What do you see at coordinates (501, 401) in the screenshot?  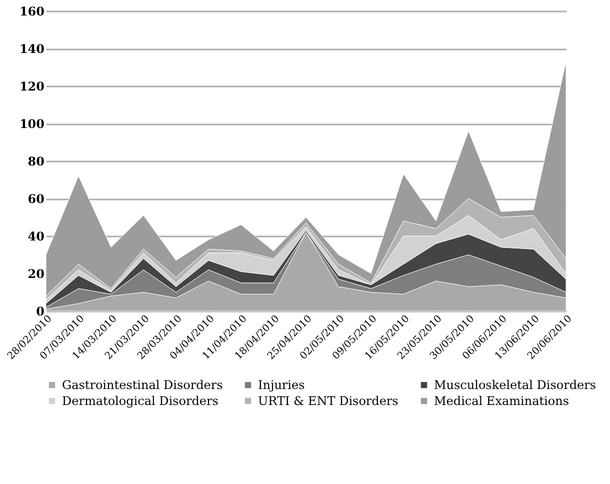 I see `legend-label: Medical Examinations` at bounding box center [501, 401].